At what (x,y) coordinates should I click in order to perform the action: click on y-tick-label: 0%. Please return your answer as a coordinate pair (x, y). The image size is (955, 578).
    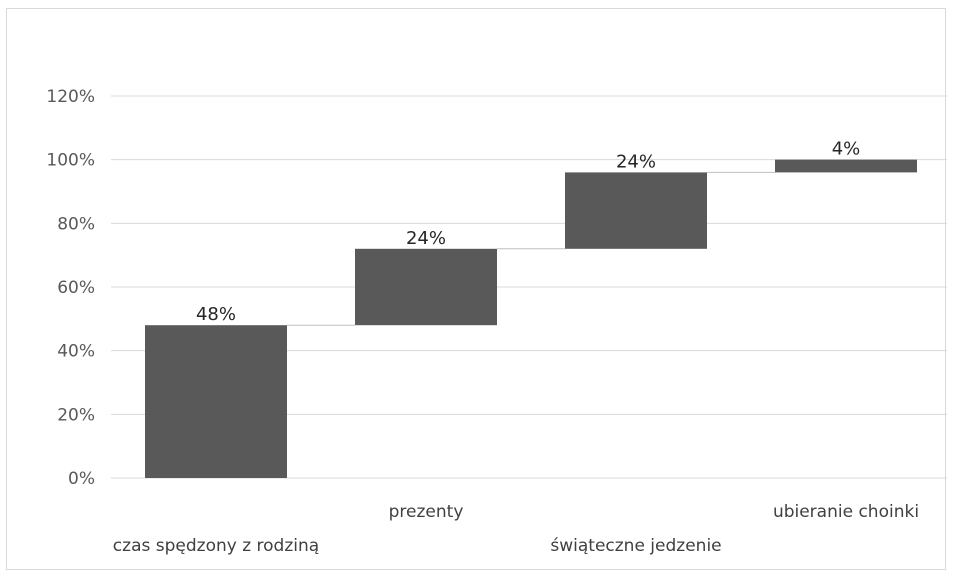
    Looking at the image, I should click on (81, 479).